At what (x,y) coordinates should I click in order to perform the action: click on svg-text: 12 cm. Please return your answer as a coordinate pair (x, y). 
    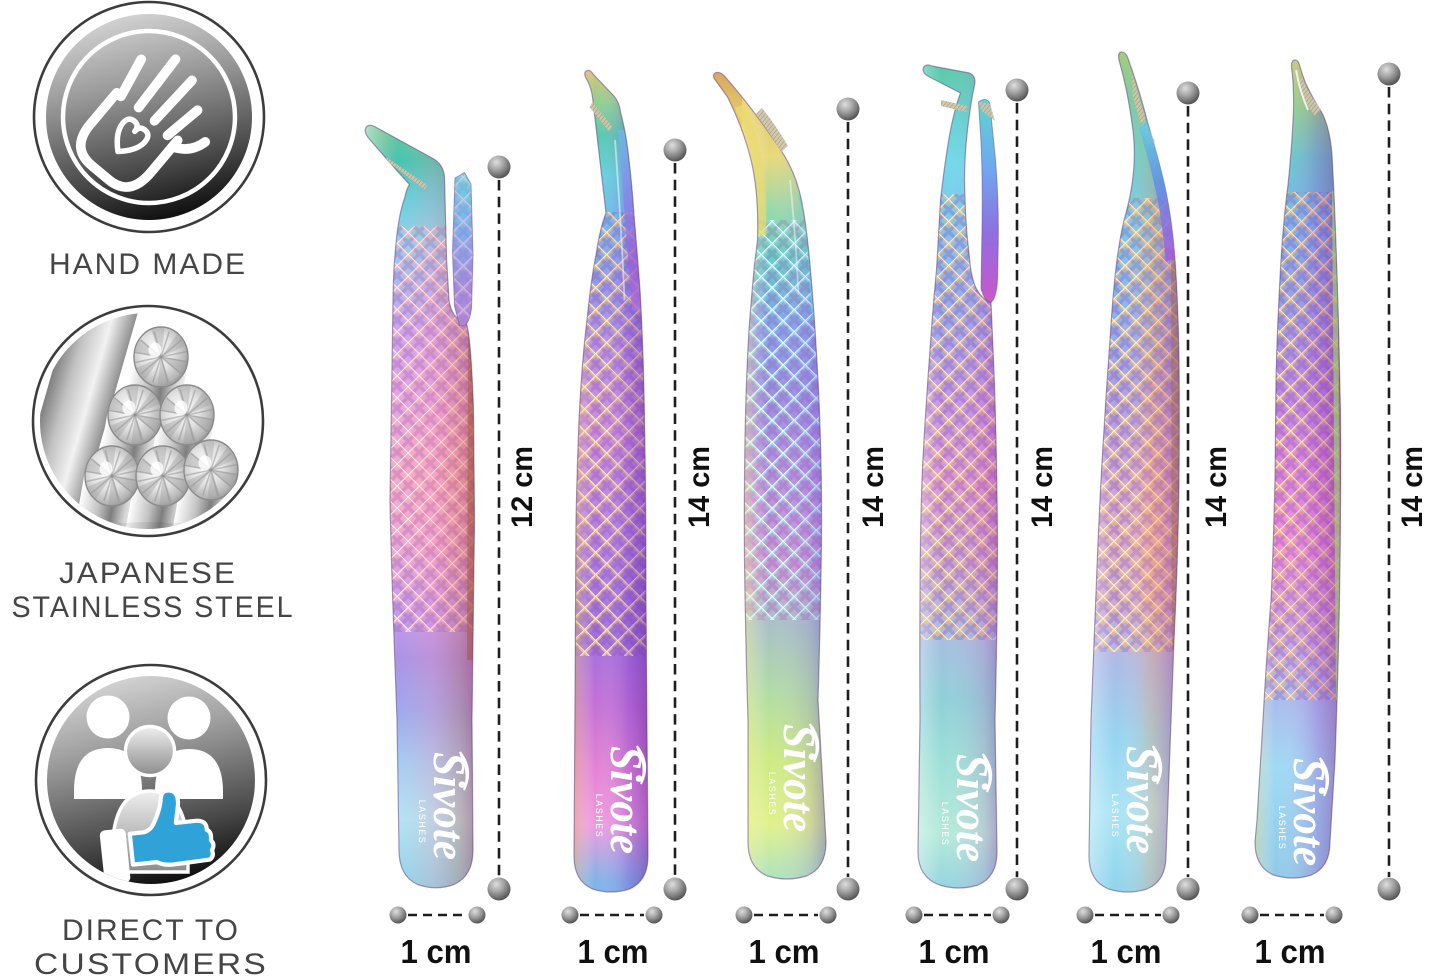
    Looking at the image, I should click on (522, 487).